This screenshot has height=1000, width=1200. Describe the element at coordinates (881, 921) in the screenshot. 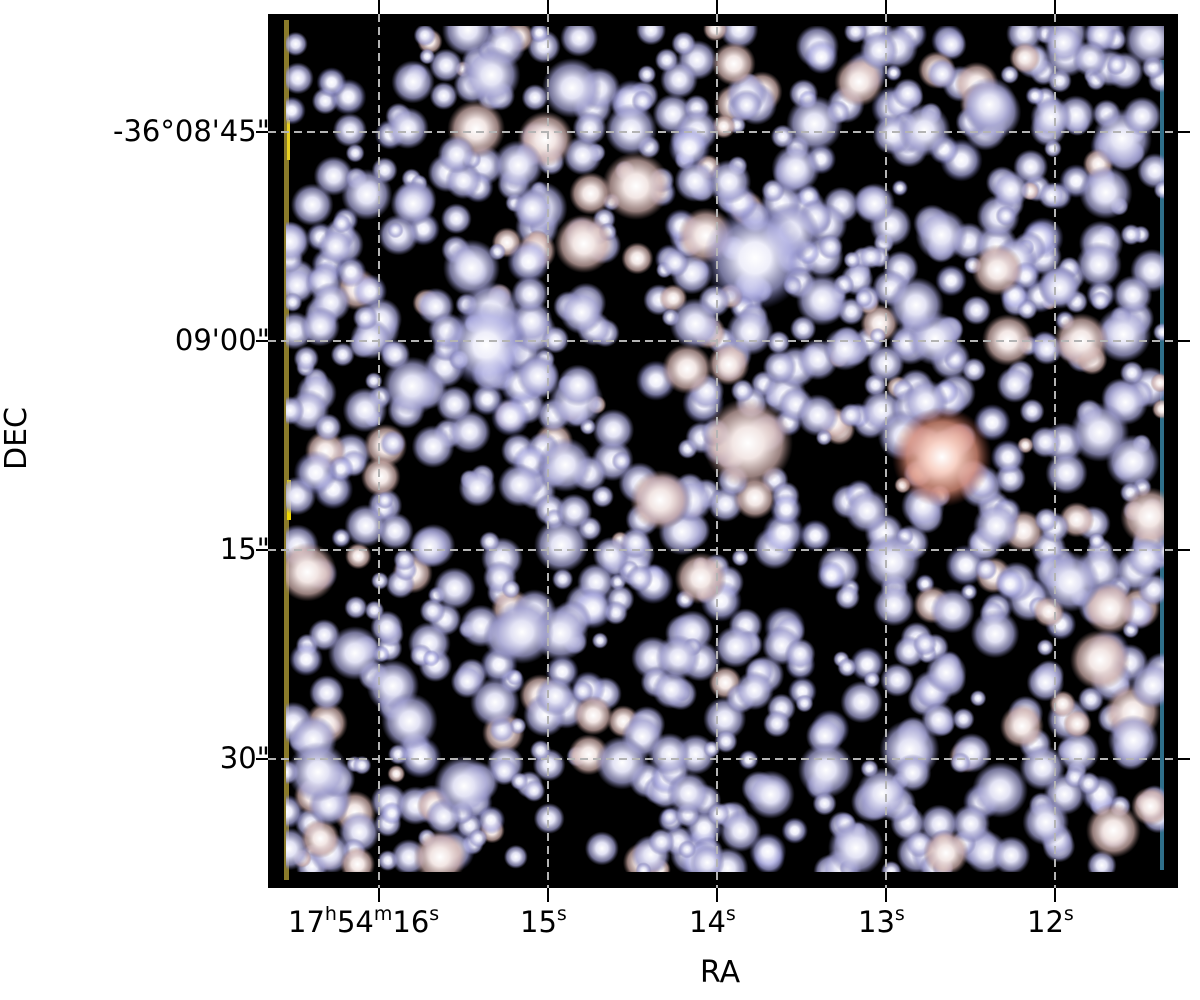

I see `xtick-label: 13s` at that location.